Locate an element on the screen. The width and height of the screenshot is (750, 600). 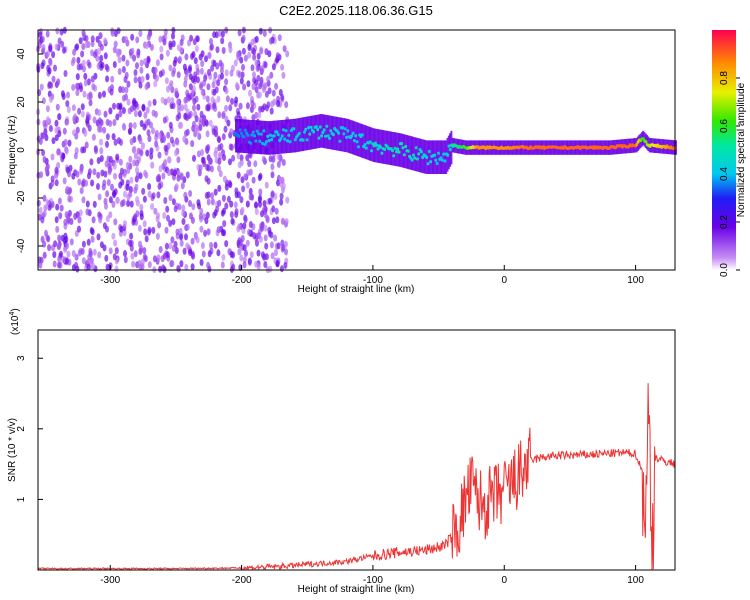
snr-y-tick-label: 2 is located at coordinates (21, 429).